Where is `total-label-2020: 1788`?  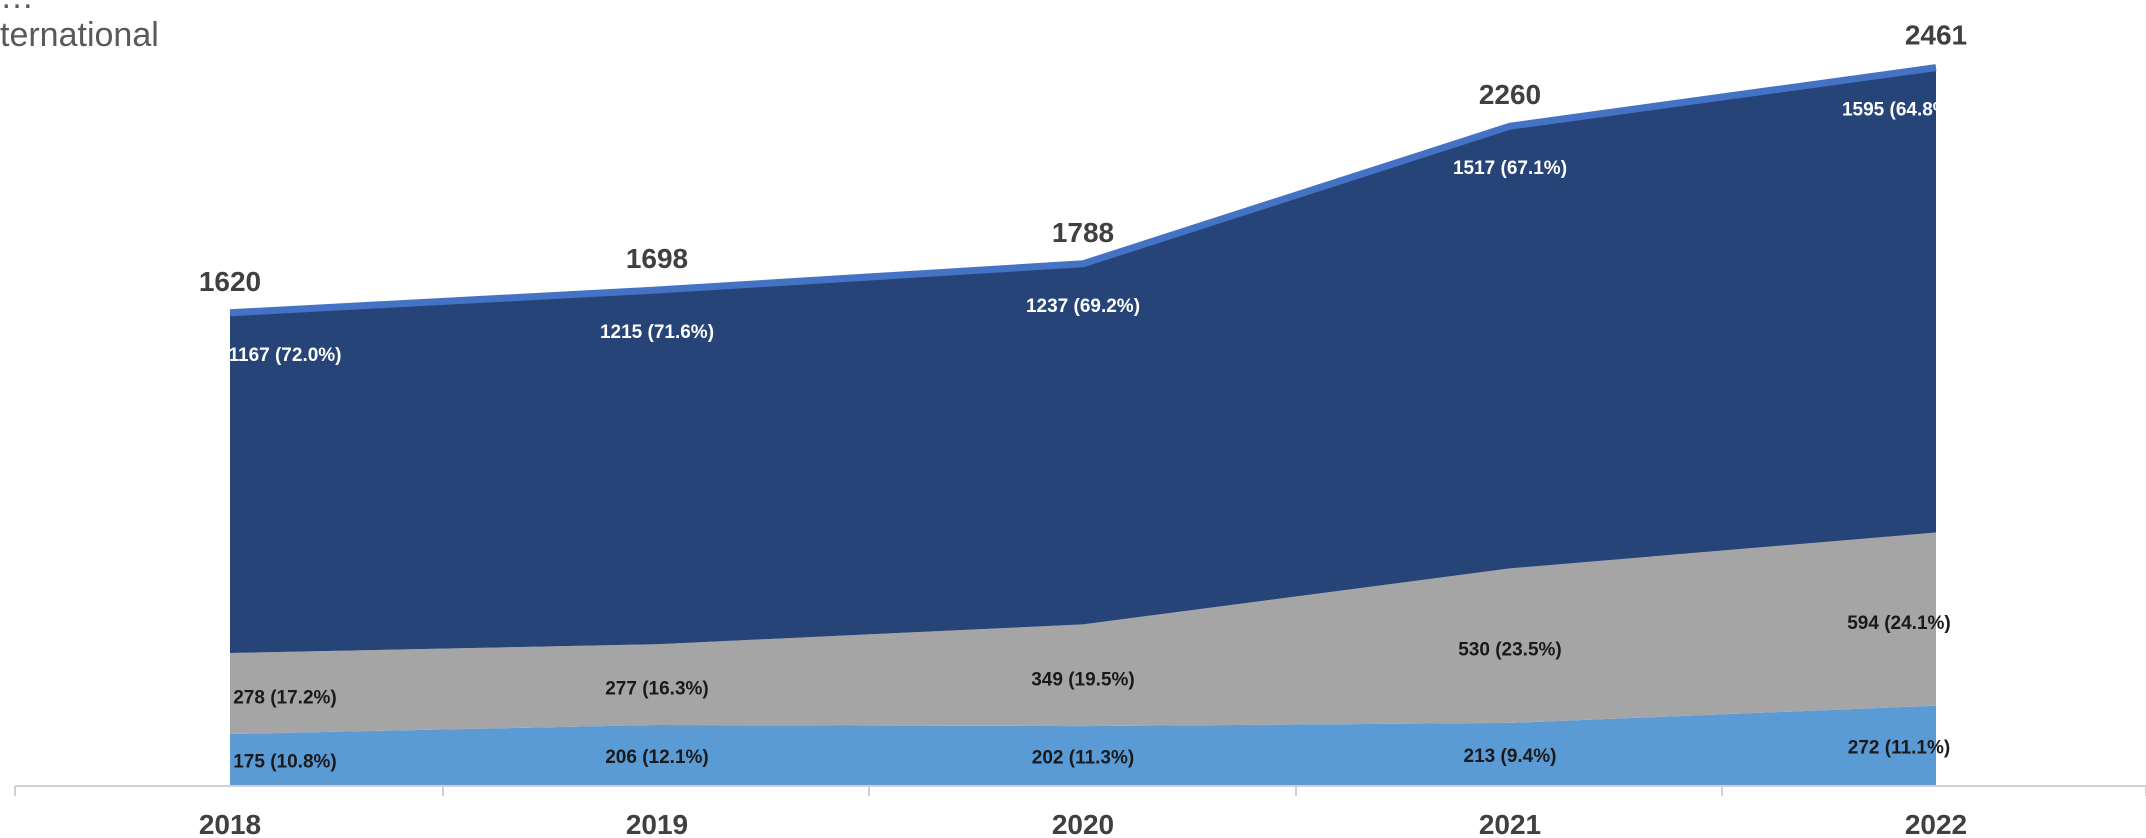 total-label-2020: 1788 is located at coordinates (1083, 232).